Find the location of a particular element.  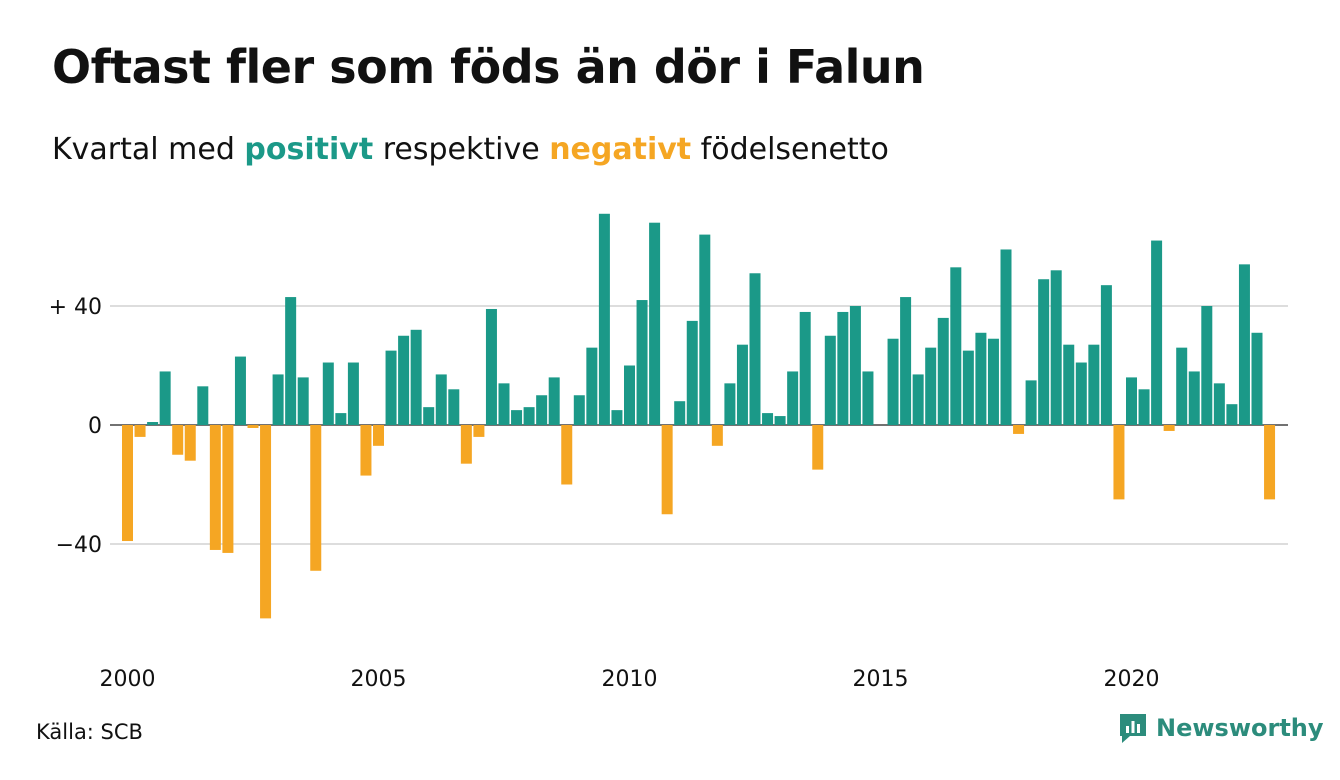

bar-2022-Q2 is located at coordinates (1244, 344).